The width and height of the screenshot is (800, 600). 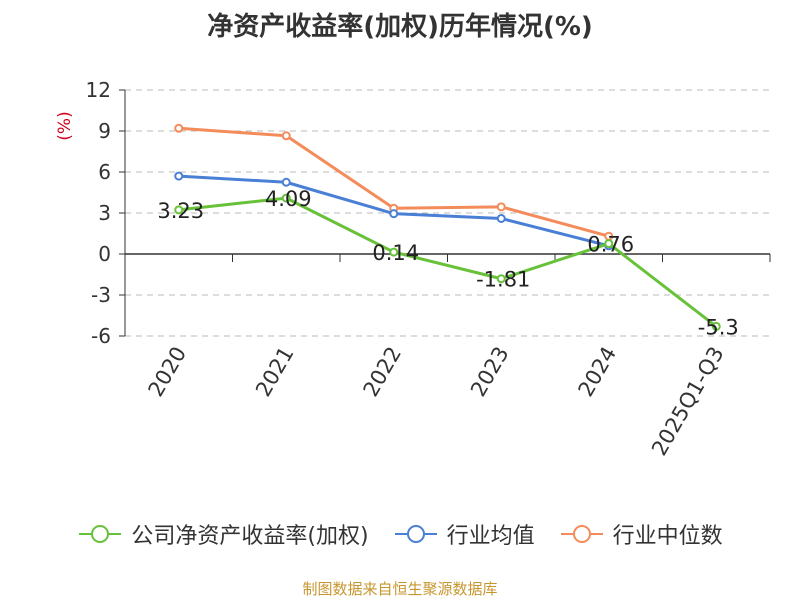 I want to click on legend-label-company: 公司净资产收益率(加权), so click(x=250, y=536).